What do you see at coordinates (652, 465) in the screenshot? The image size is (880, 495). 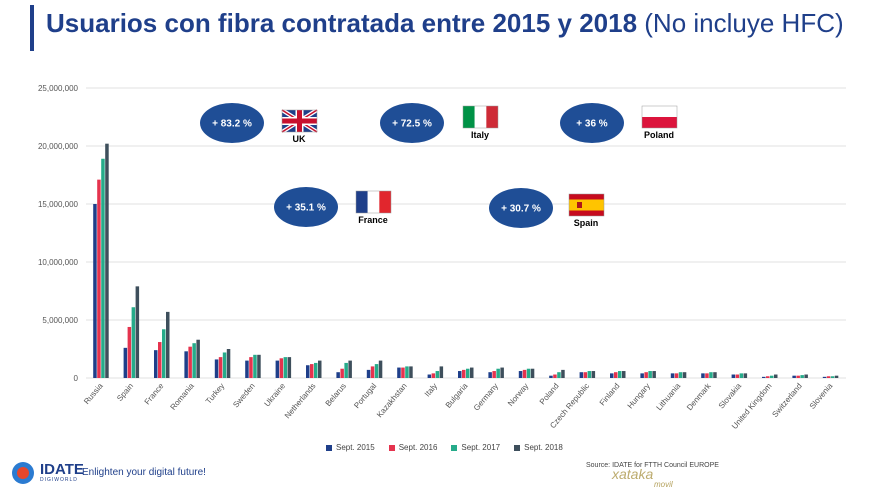 I see `source-note: Source: IDATE for FTTH Council EUROPE` at bounding box center [652, 465].